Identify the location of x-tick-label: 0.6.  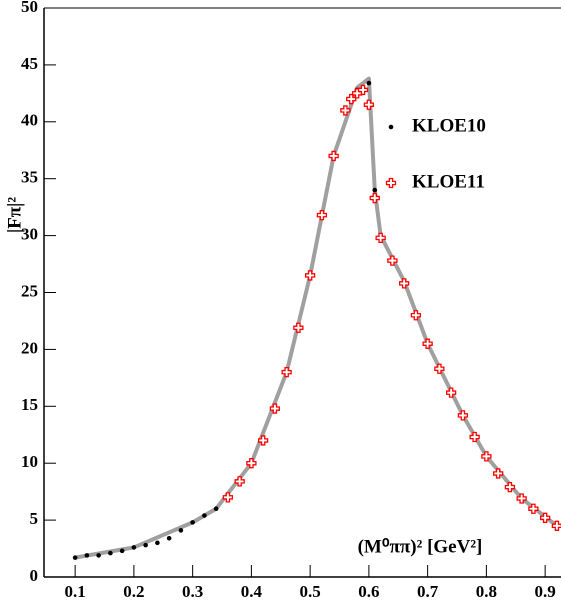
(368, 591).